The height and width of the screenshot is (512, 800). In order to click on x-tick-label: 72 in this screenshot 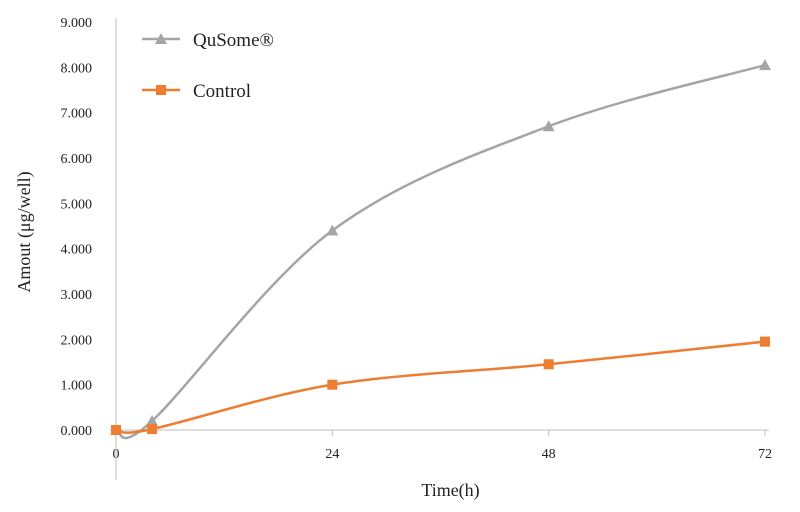, I will do `click(765, 454)`.